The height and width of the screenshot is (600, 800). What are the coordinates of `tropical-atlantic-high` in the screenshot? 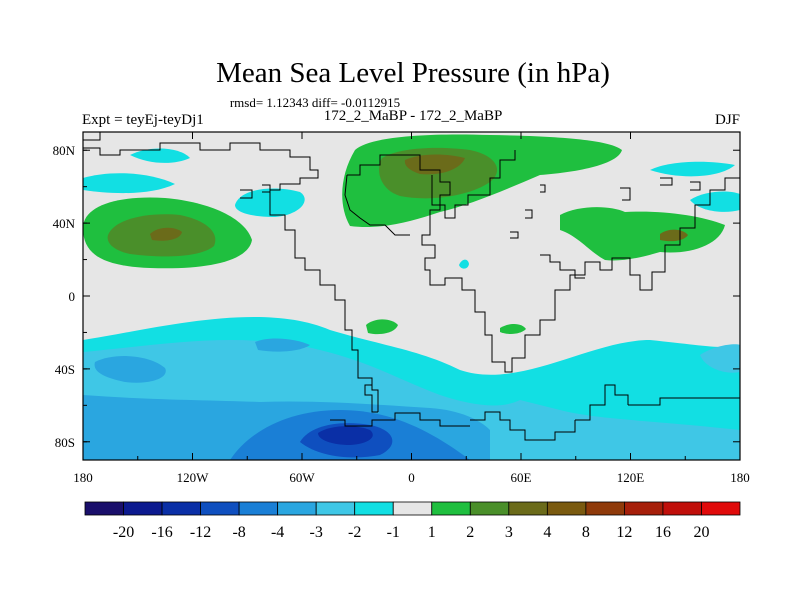 It's located at (382, 327).